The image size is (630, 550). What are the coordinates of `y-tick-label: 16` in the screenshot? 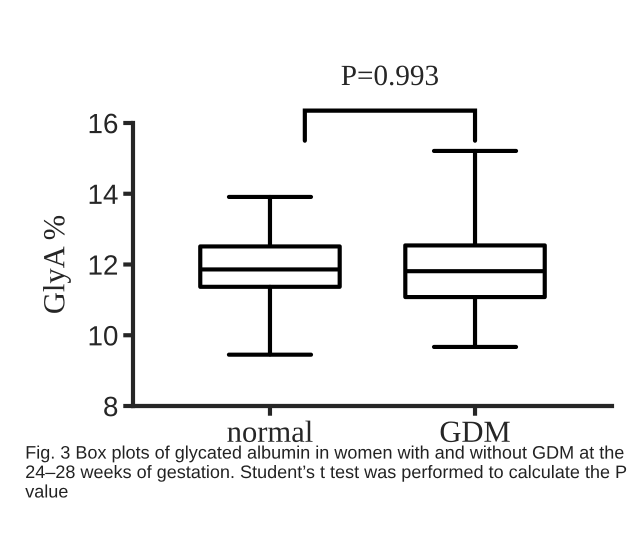 It's located at (104, 124).